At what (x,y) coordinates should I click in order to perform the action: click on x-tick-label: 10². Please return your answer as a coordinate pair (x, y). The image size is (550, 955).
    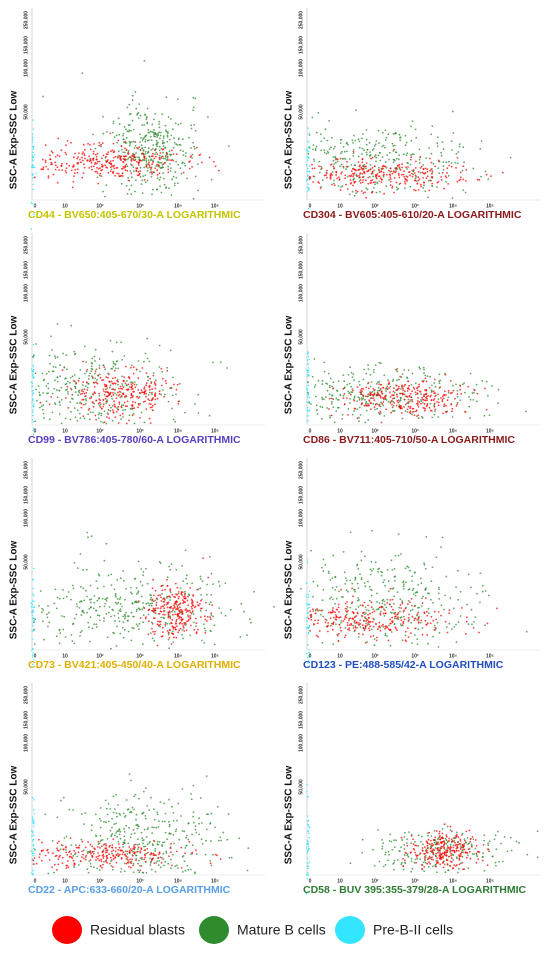
    Looking at the image, I should click on (100, 881).